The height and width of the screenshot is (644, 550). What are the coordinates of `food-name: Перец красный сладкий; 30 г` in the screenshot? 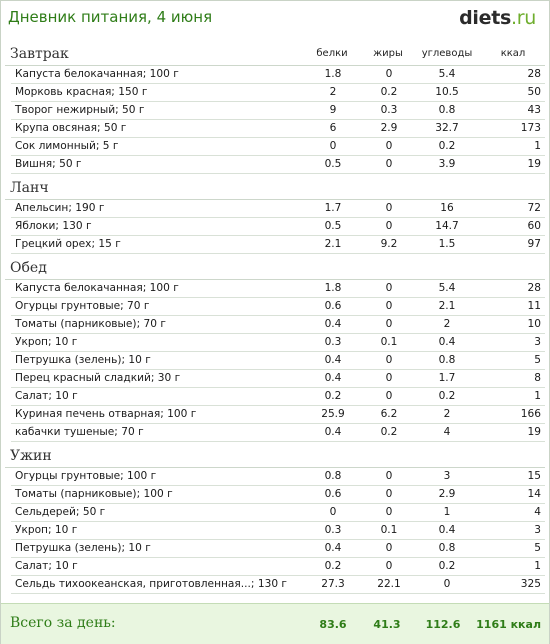 It's located at (98, 378).